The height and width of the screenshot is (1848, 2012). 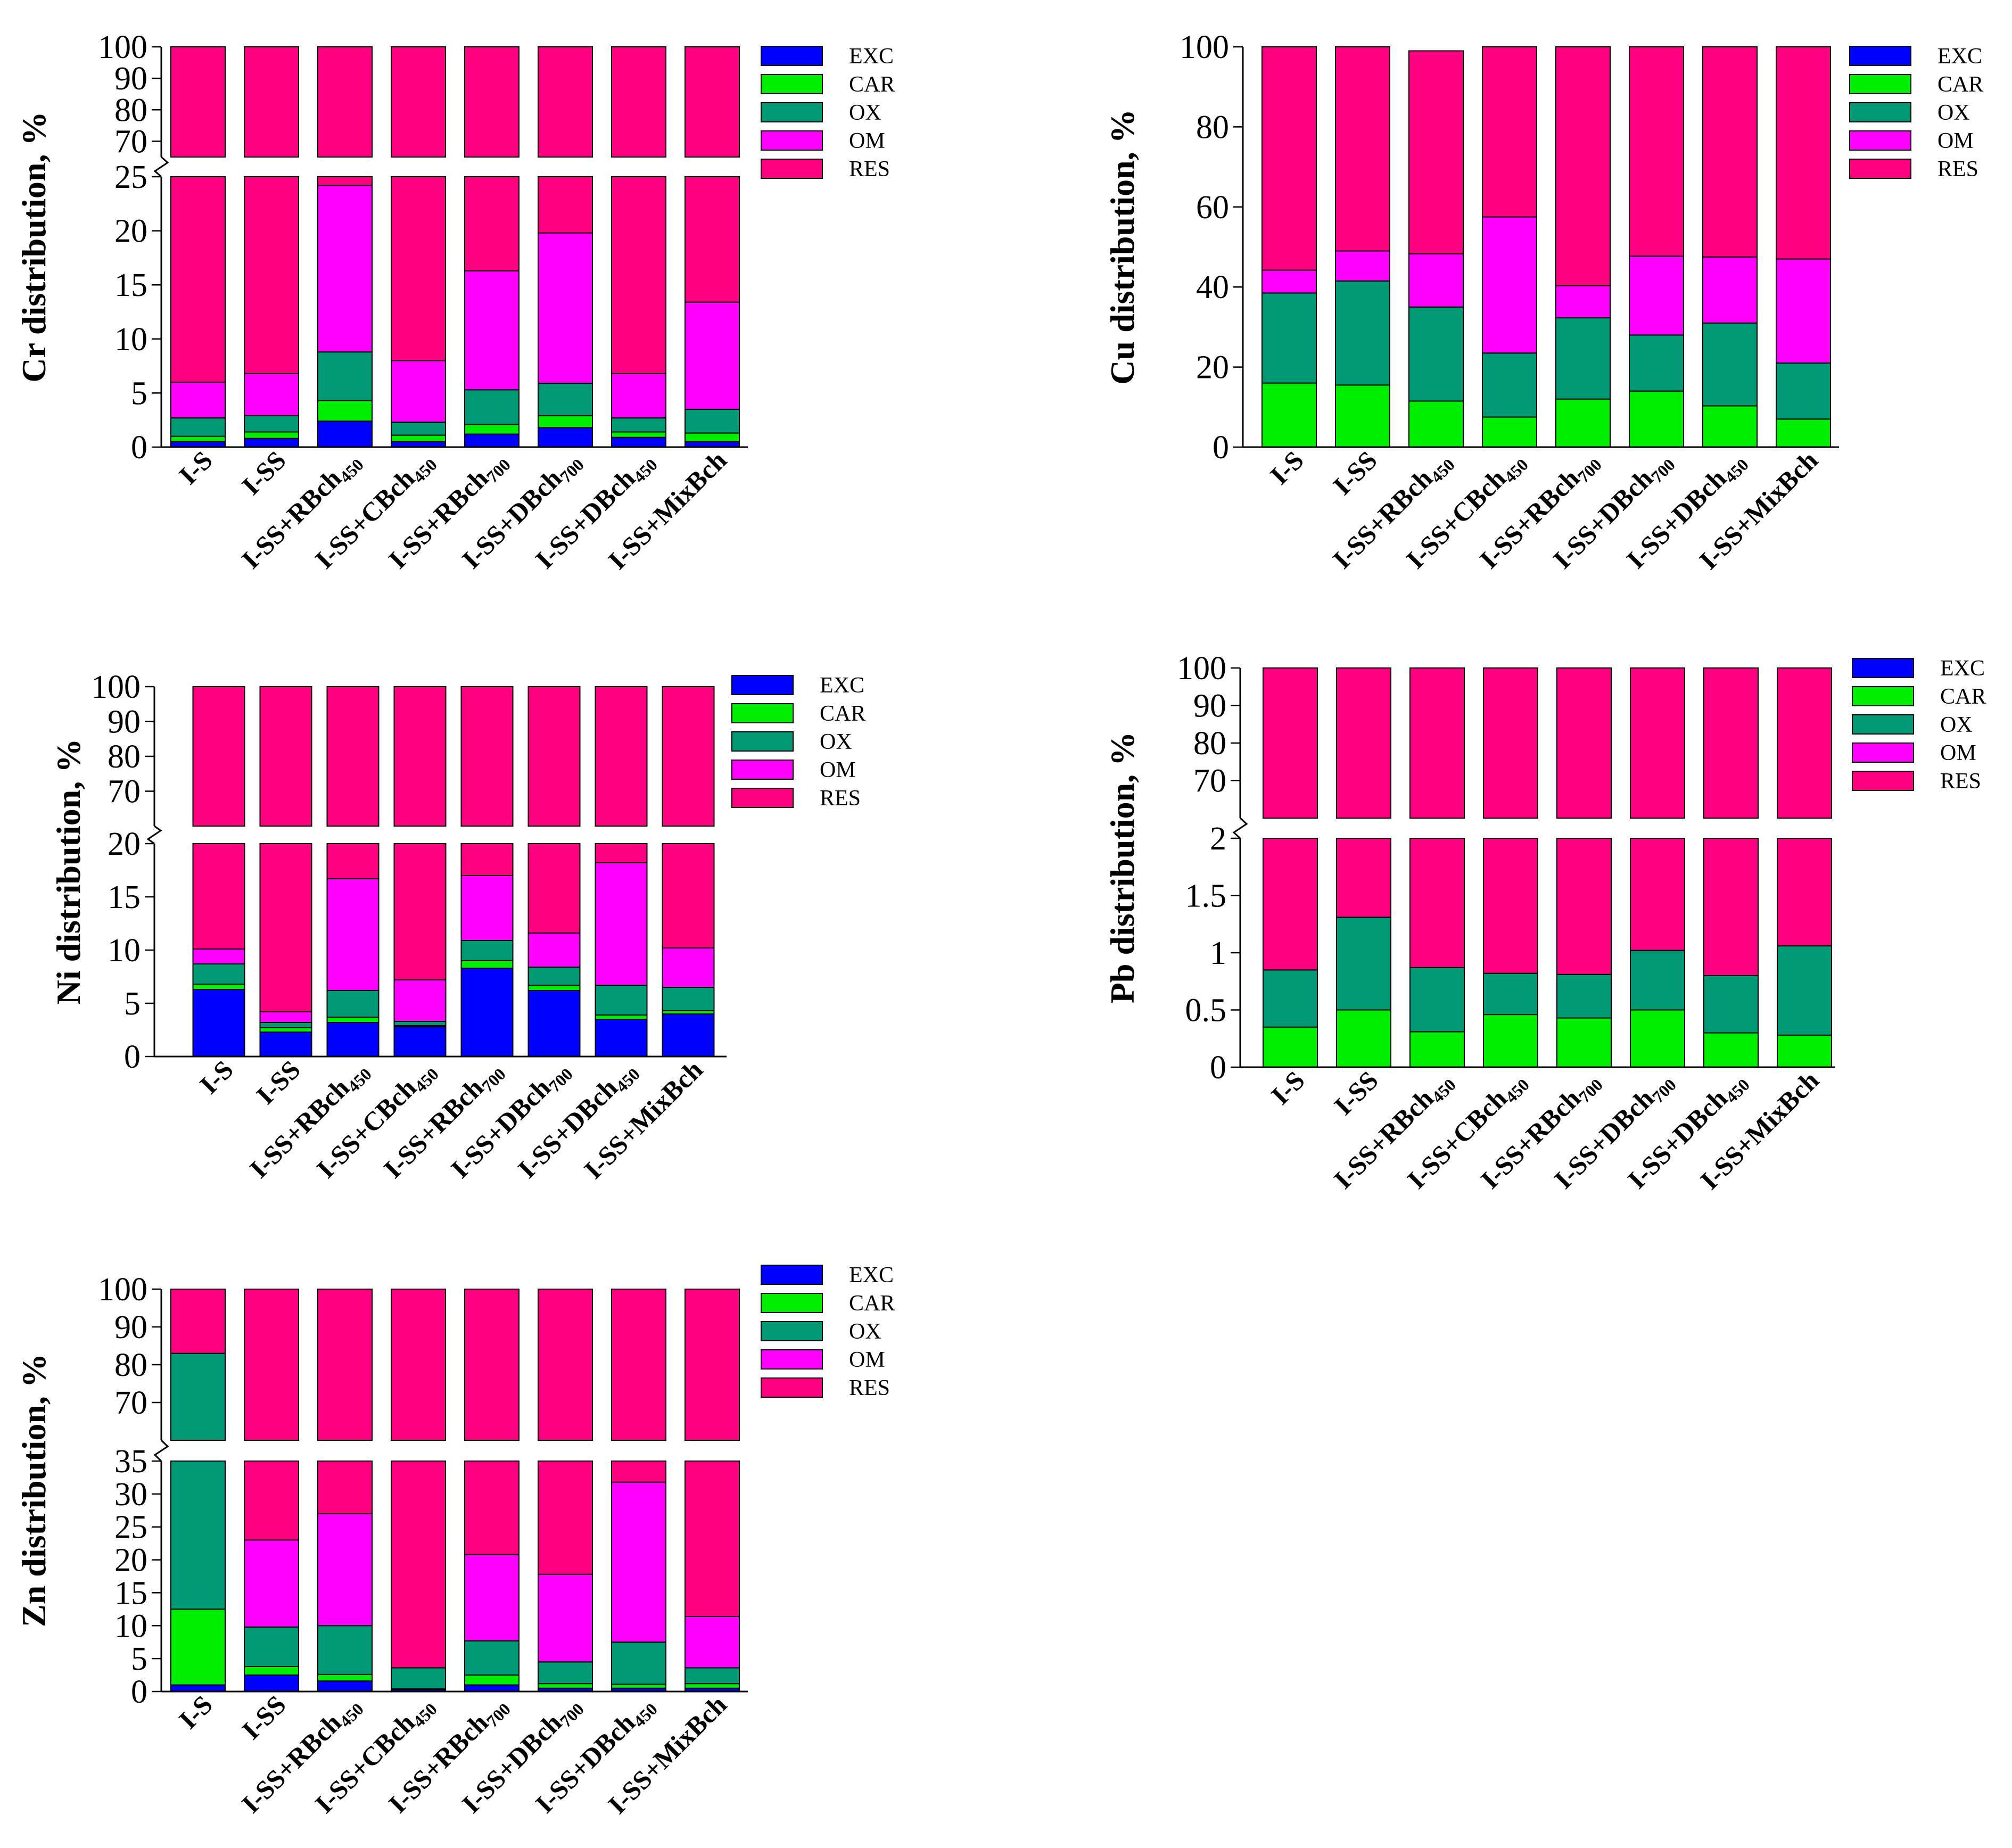 I want to click on y-lower-tick-label: 5, so click(x=139, y=1659).